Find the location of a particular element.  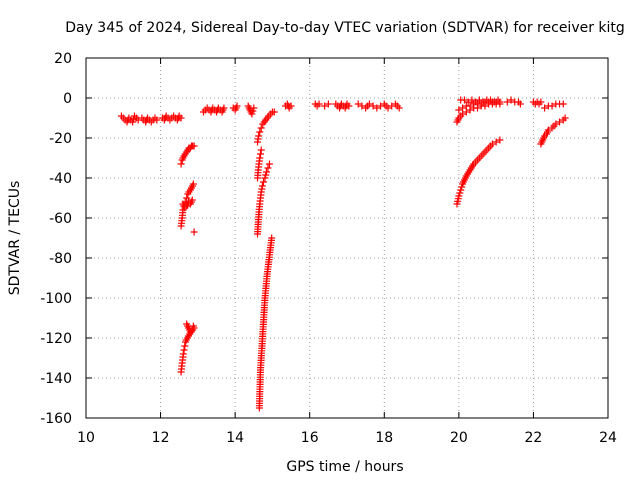

x-tick-label: 18 is located at coordinates (384, 438).